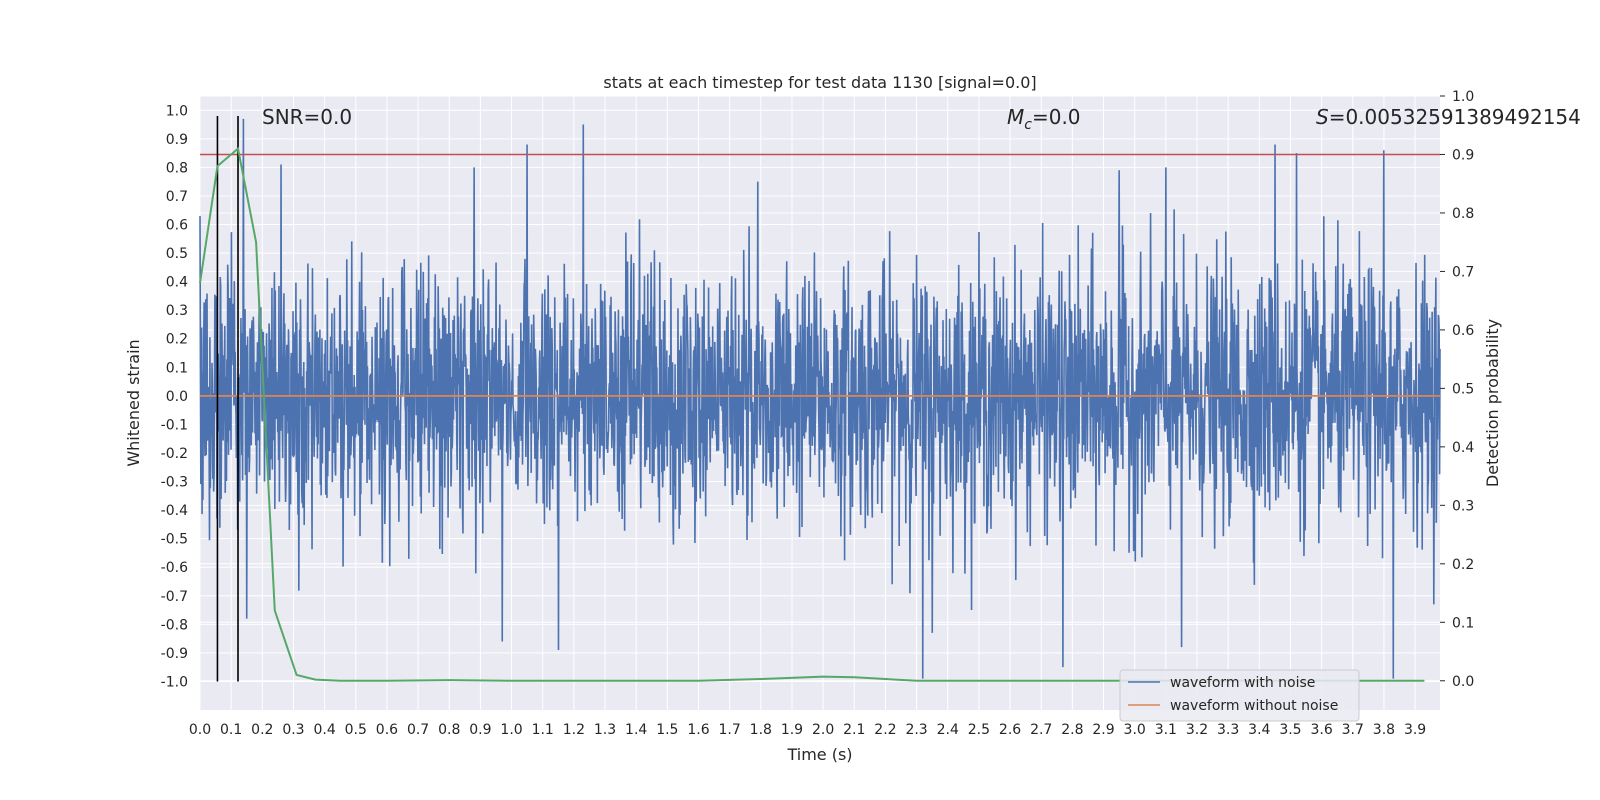  Describe the element at coordinates (511, 730) in the screenshot. I see `x-tick-label: 1.0` at that location.